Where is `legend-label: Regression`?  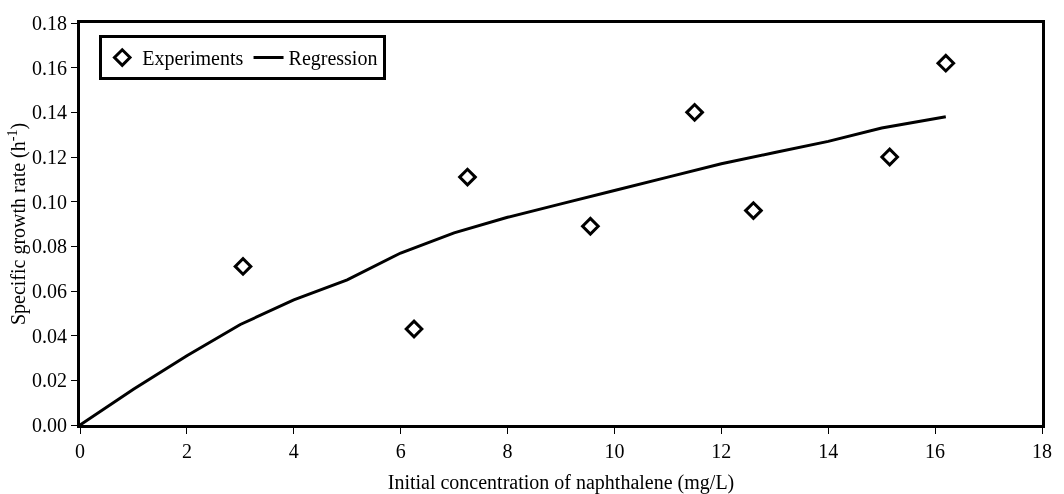 legend-label: Regression is located at coordinates (333, 59).